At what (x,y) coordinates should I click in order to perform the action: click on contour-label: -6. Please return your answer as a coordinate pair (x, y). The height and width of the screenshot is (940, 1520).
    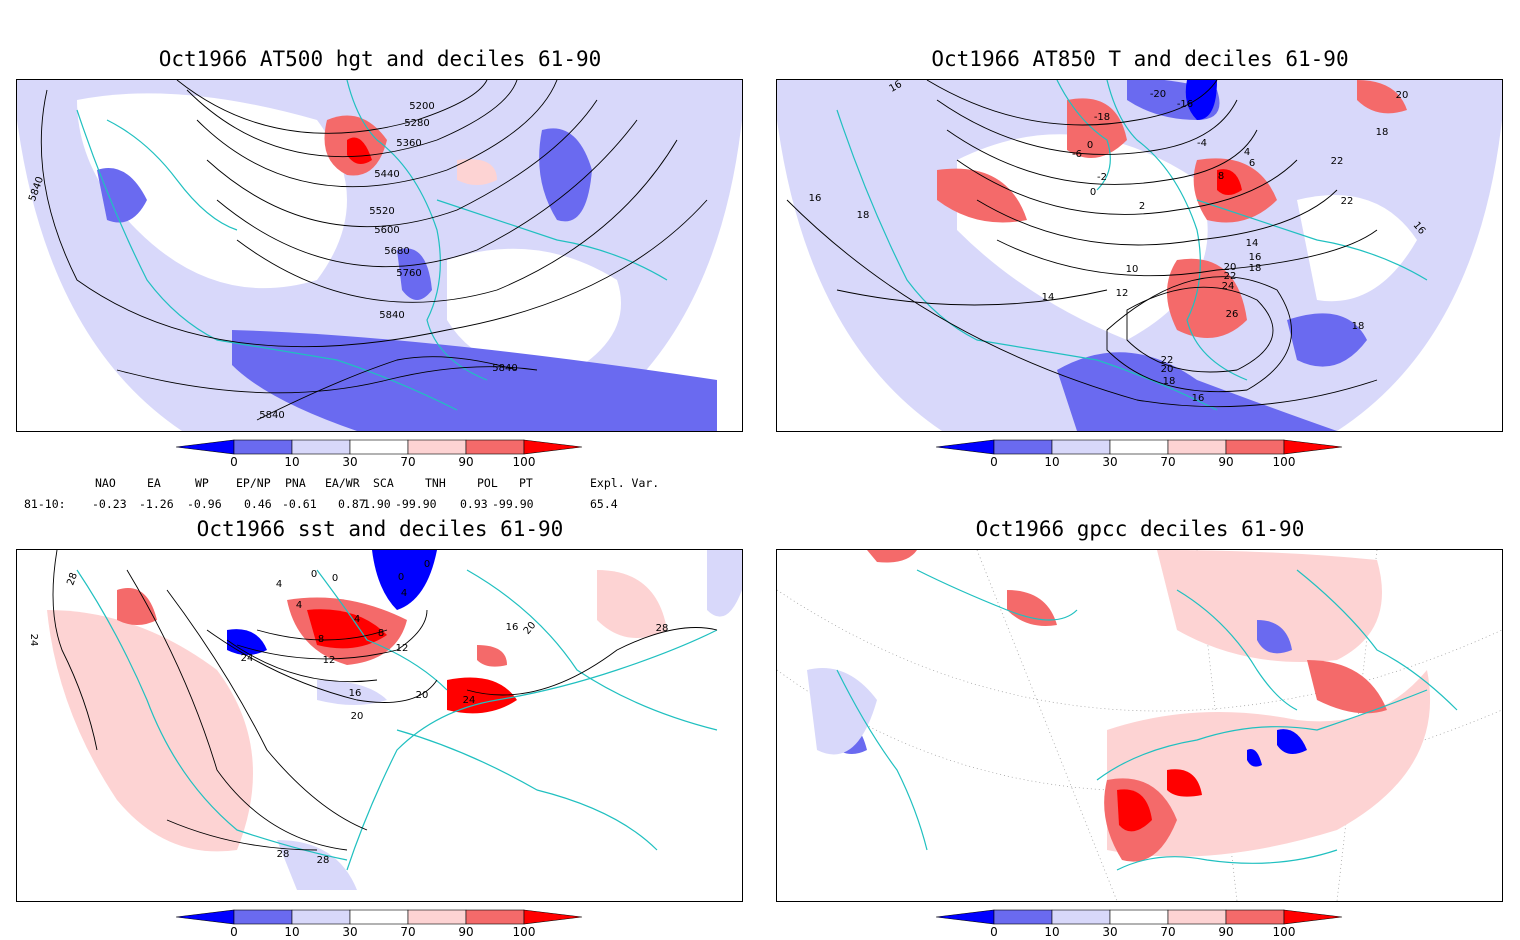
    Looking at the image, I should click on (1077, 154).